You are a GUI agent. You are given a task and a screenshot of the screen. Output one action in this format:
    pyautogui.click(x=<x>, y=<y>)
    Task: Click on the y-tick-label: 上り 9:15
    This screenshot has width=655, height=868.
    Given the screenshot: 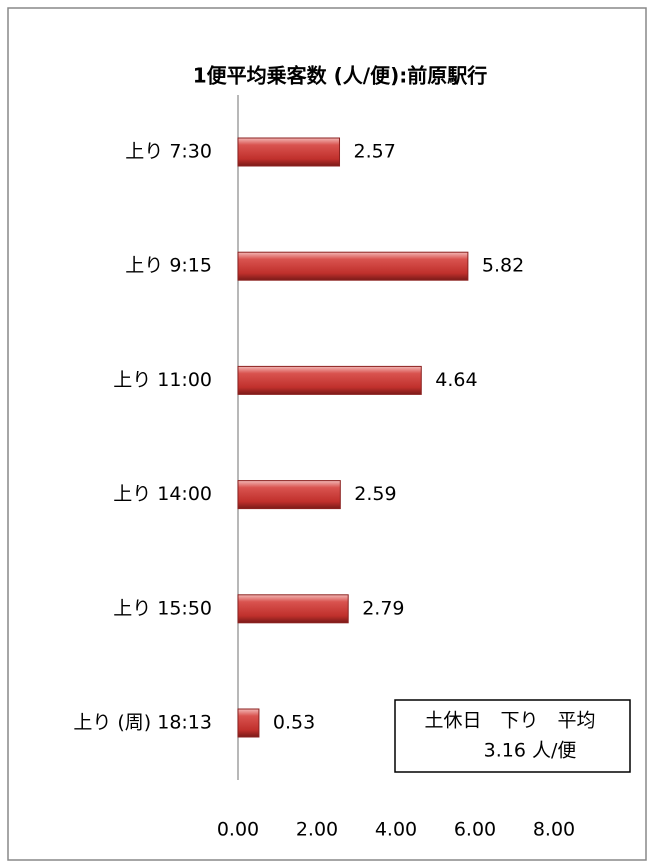 What is the action you would take?
    pyautogui.click(x=168, y=266)
    